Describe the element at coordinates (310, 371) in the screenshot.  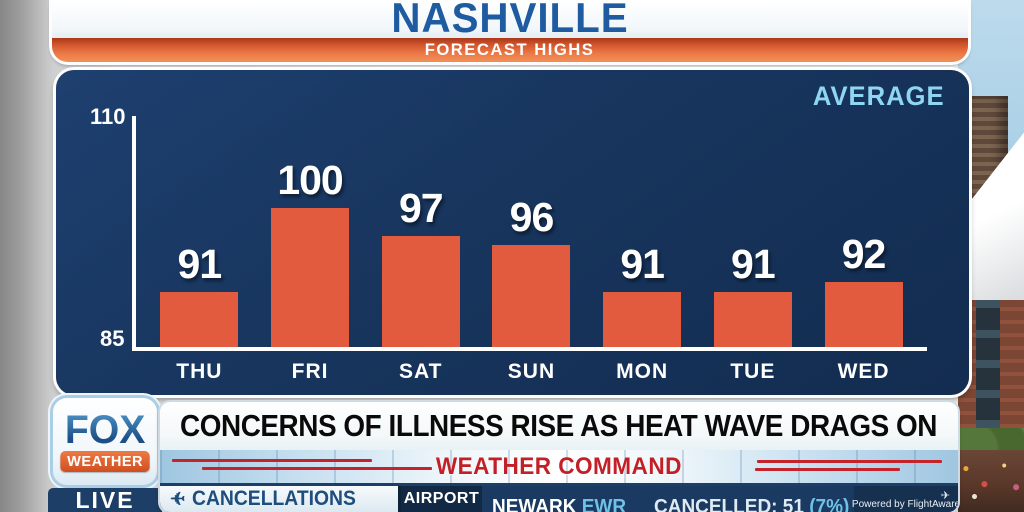
I see `bar-day-label: FRI` at that location.